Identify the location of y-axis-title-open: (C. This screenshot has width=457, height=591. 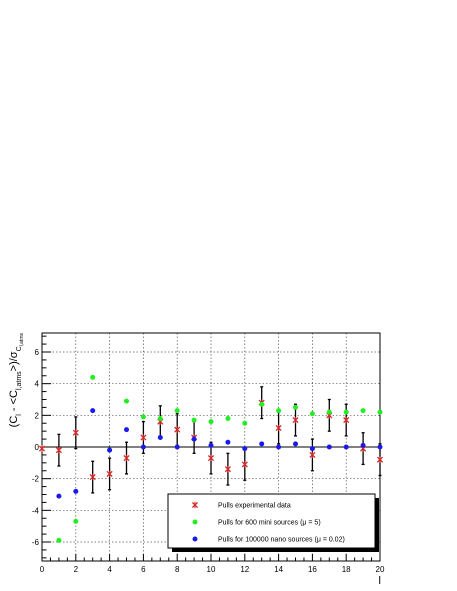
(14, 422).